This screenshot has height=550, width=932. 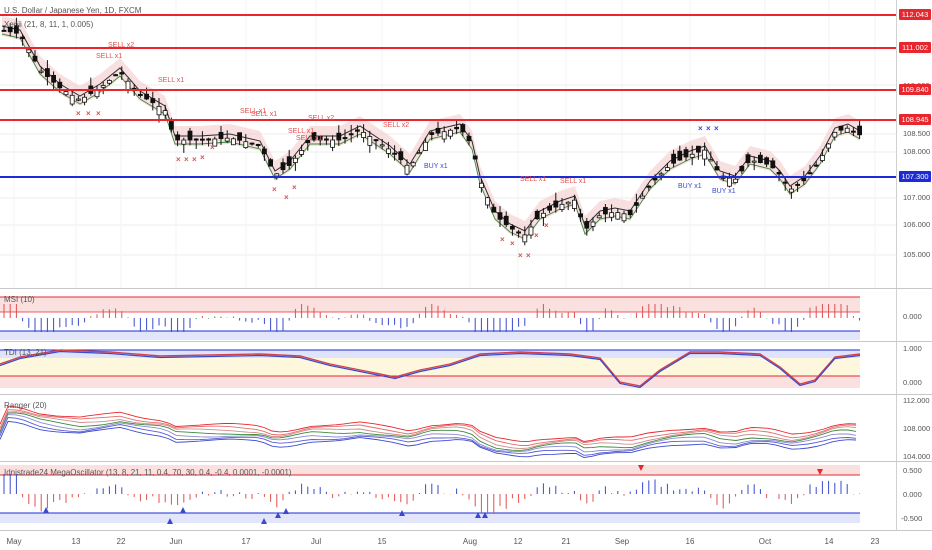 I want to click on mid-band-zone, so click(x=430, y=367).